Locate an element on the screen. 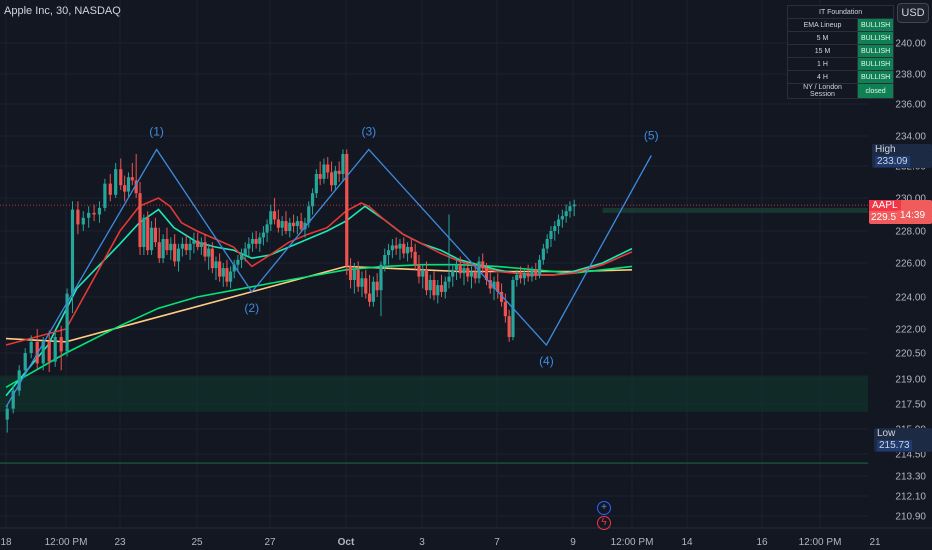  low-tag-label: Low is located at coordinates (886, 433).